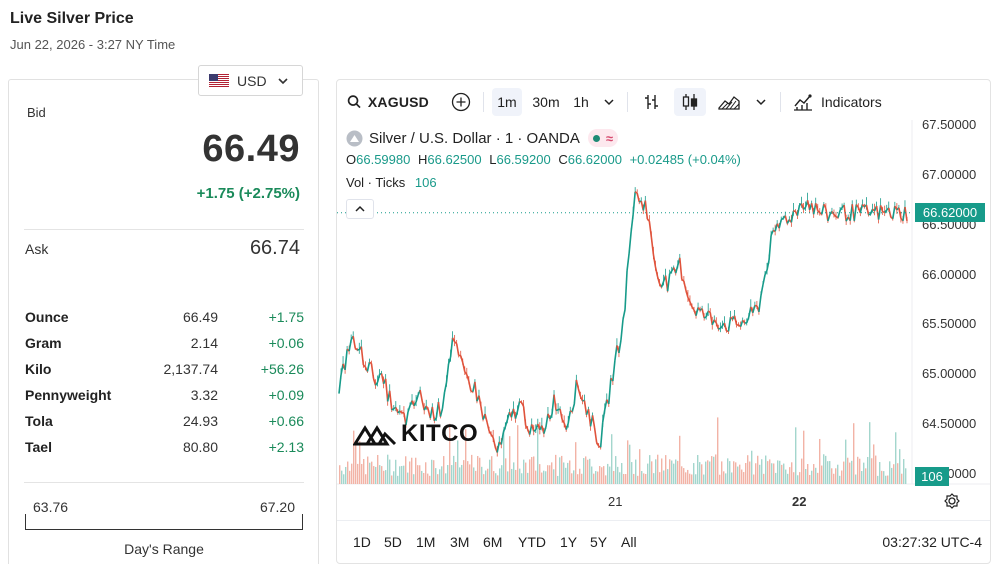 This screenshot has height=564, width=1000. Describe the element at coordinates (532, 542) in the screenshot. I see `range-ytd-button: YTD` at that location.